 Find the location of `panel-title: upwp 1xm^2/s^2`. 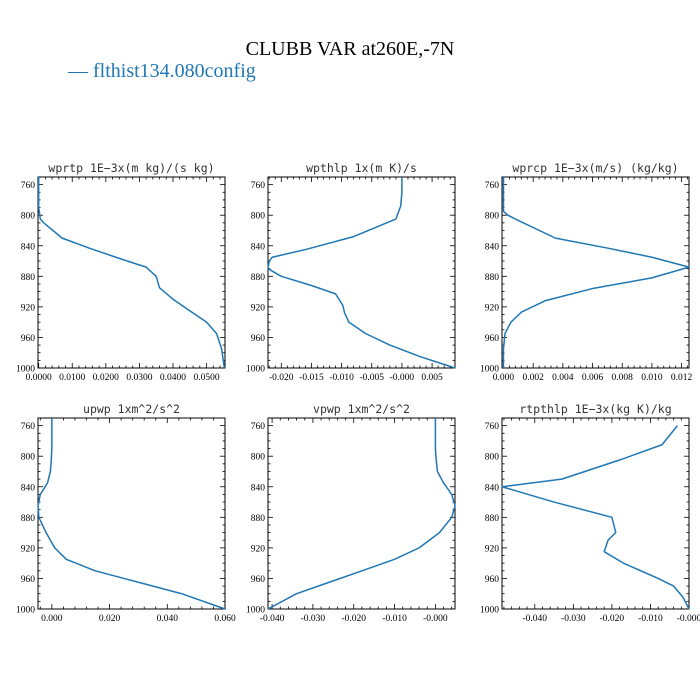

panel-title: upwp 1xm^2/s^2 is located at coordinates (131, 409).